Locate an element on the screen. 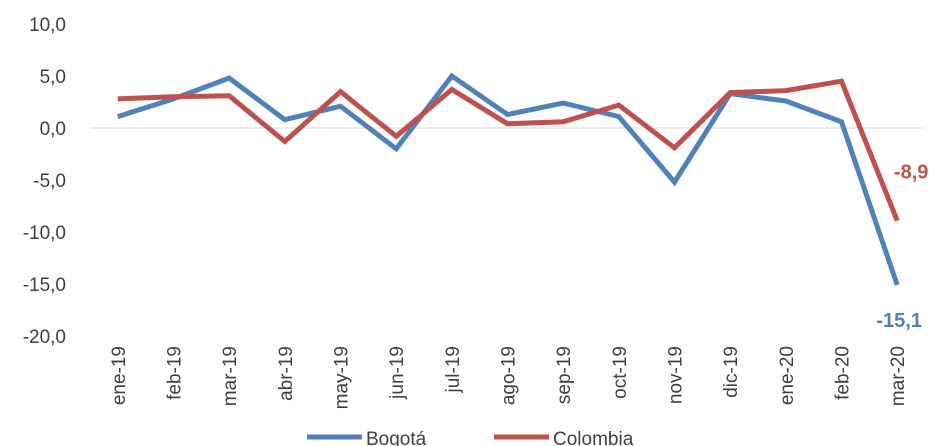  y-tick-label: 0,0 is located at coordinates (53, 129).